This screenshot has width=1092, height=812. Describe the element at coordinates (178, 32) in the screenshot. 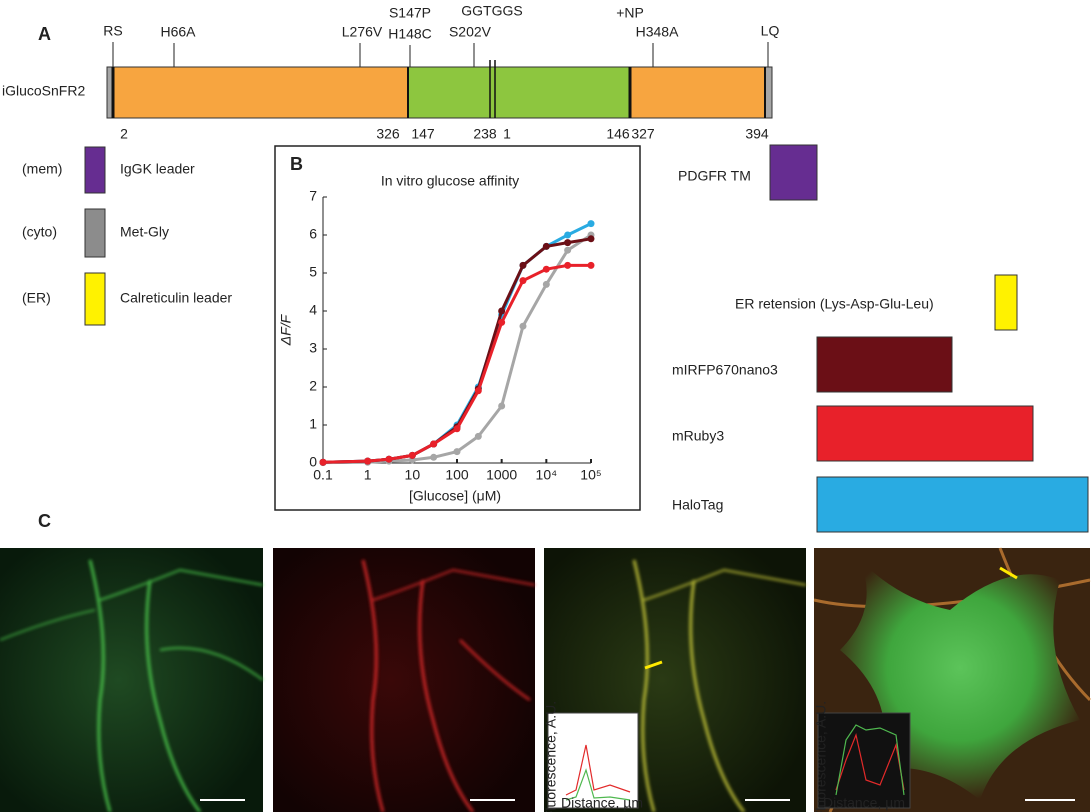

I see `site-label: H66A` at that location.